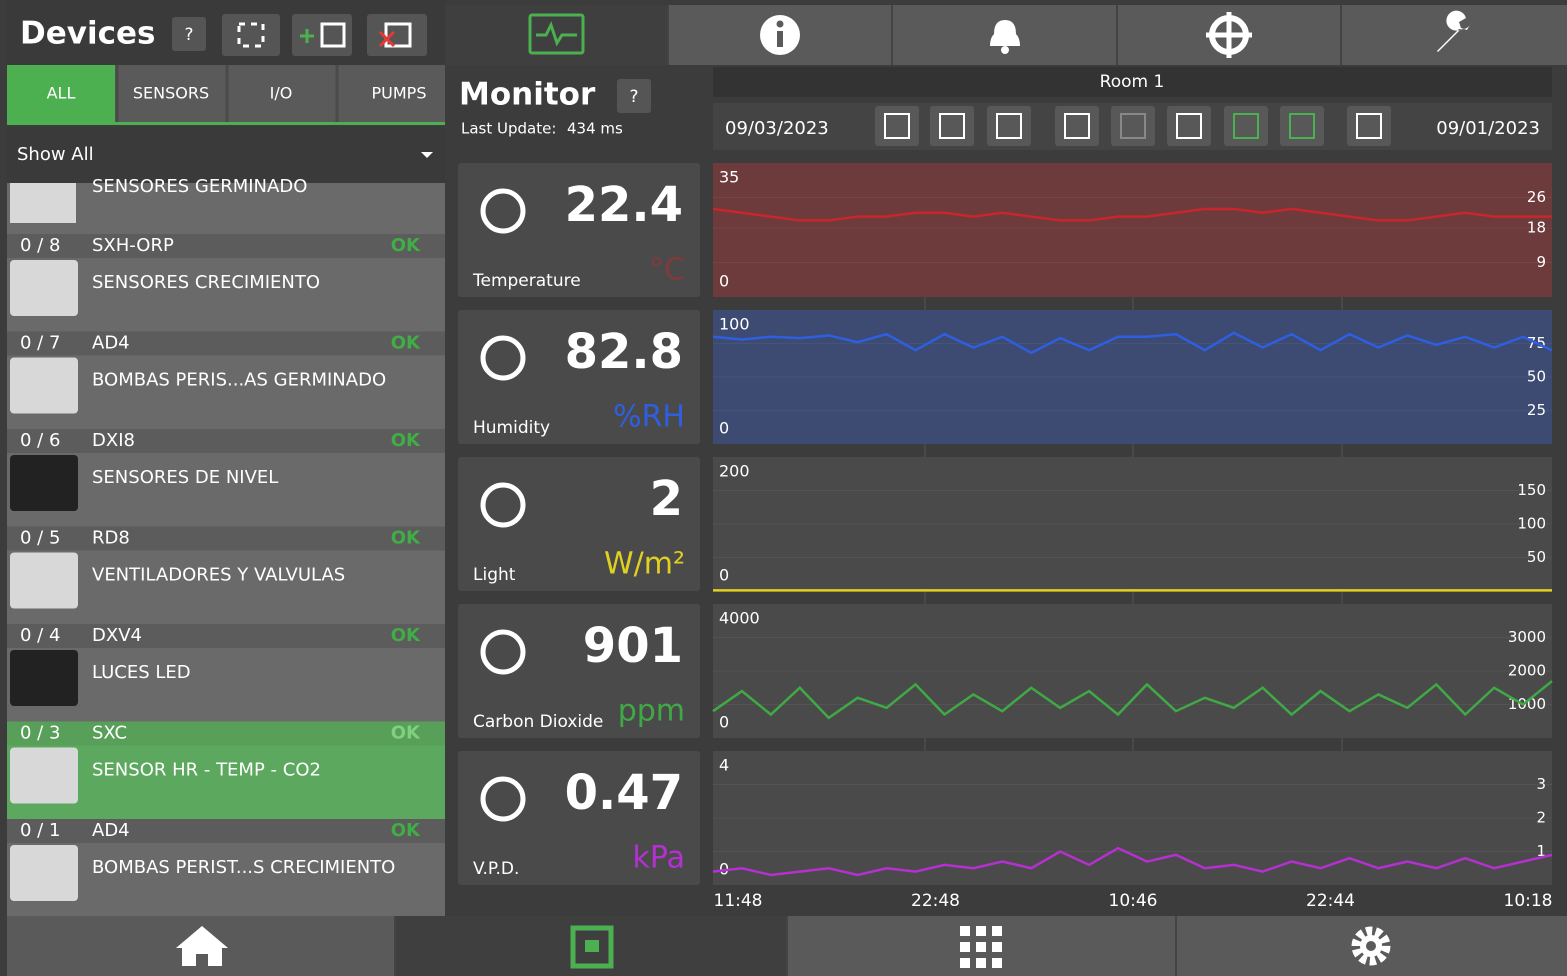  What do you see at coordinates (1541, 851) in the screenshot?
I see `y-tick-label: 1` at bounding box center [1541, 851].